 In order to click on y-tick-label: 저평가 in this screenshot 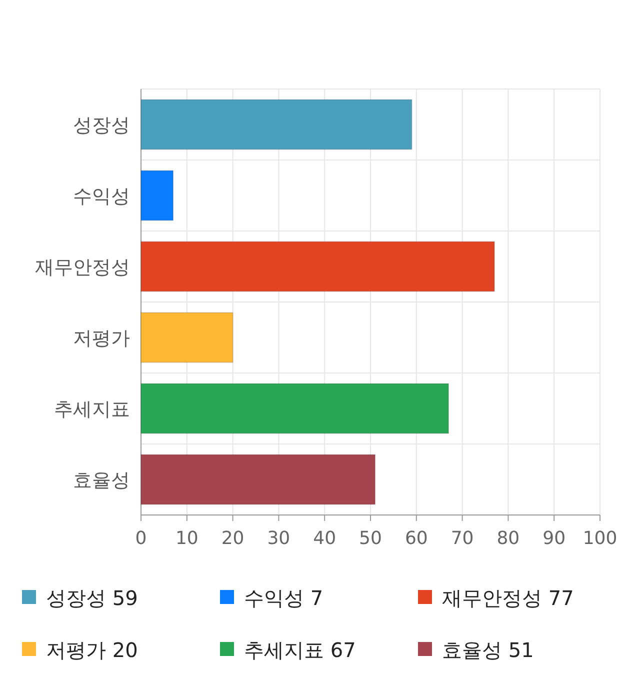, I will do `click(101, 339)`.